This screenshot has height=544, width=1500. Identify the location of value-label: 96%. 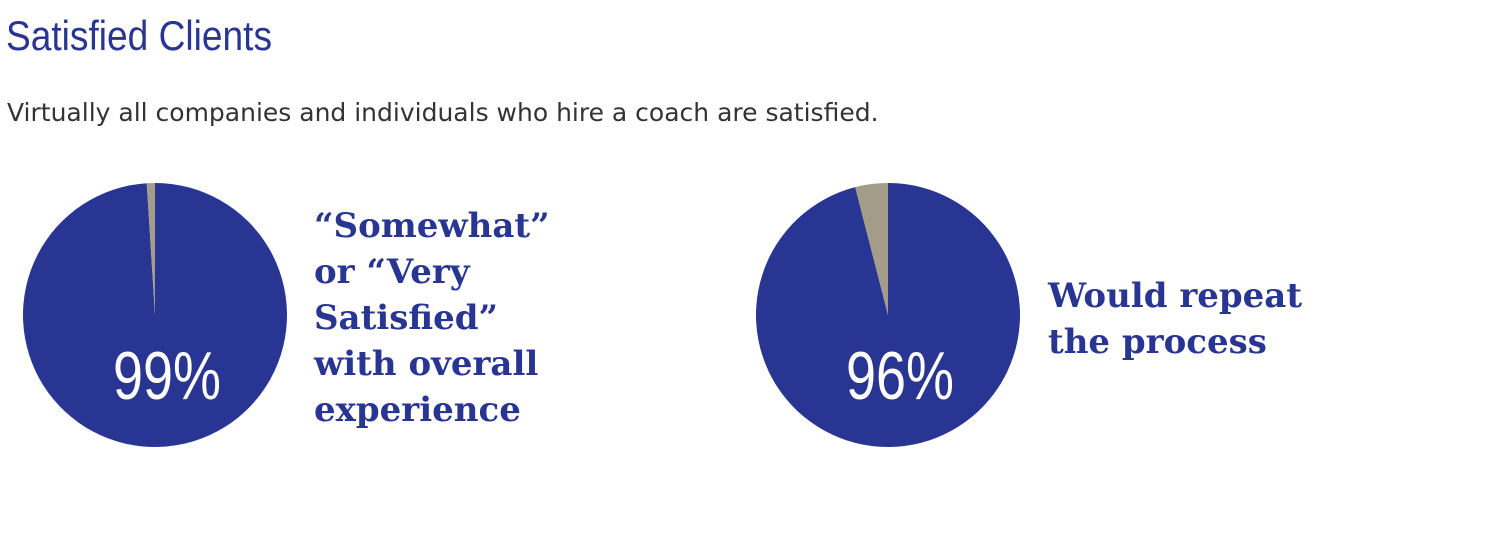
(900, 376).